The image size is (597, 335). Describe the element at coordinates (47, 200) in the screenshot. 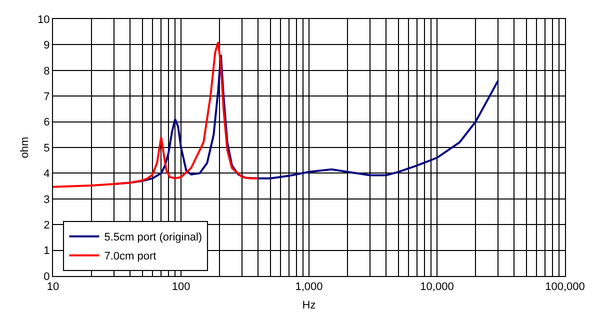

I see `y-tick-label: 3` at that location.